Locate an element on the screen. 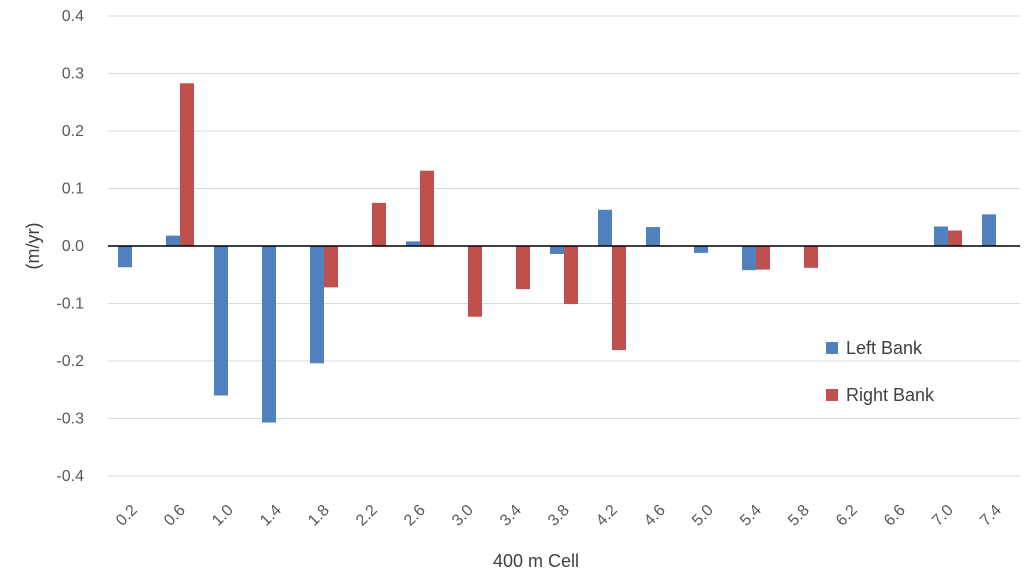  x-axis-title: 400 m Cell is located at coordinates (536, 561).